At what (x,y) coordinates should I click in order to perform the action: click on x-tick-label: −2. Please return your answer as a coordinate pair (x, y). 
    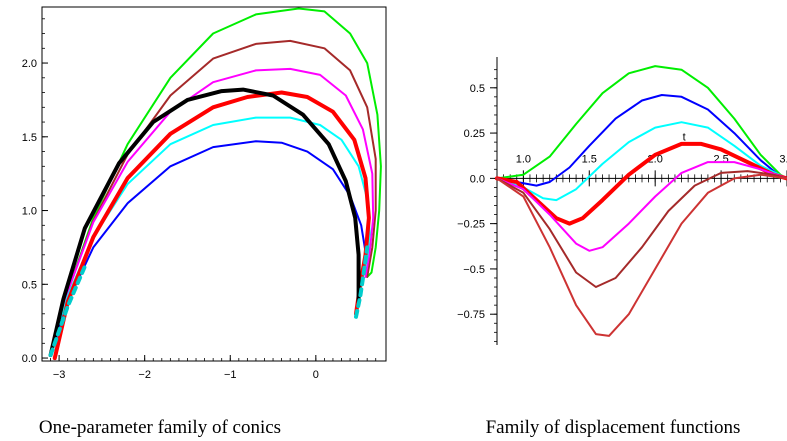
    Looking at the image, I should click on (144, 375).